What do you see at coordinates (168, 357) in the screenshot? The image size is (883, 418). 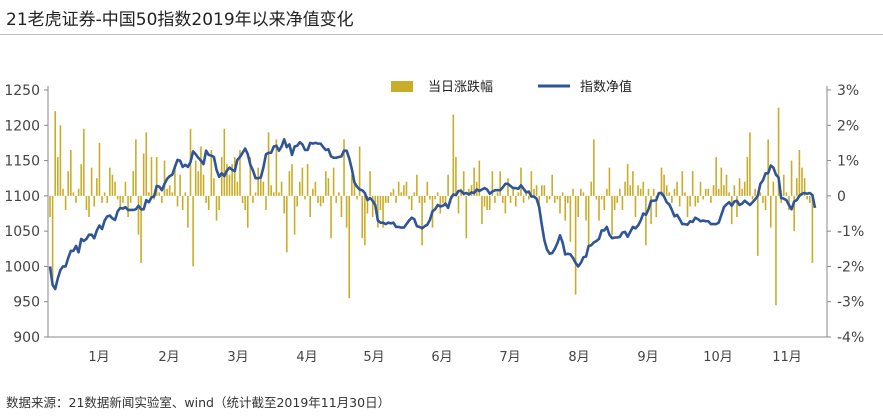 I see `x-tick-label: 2月` at bounding box center [168, 357].